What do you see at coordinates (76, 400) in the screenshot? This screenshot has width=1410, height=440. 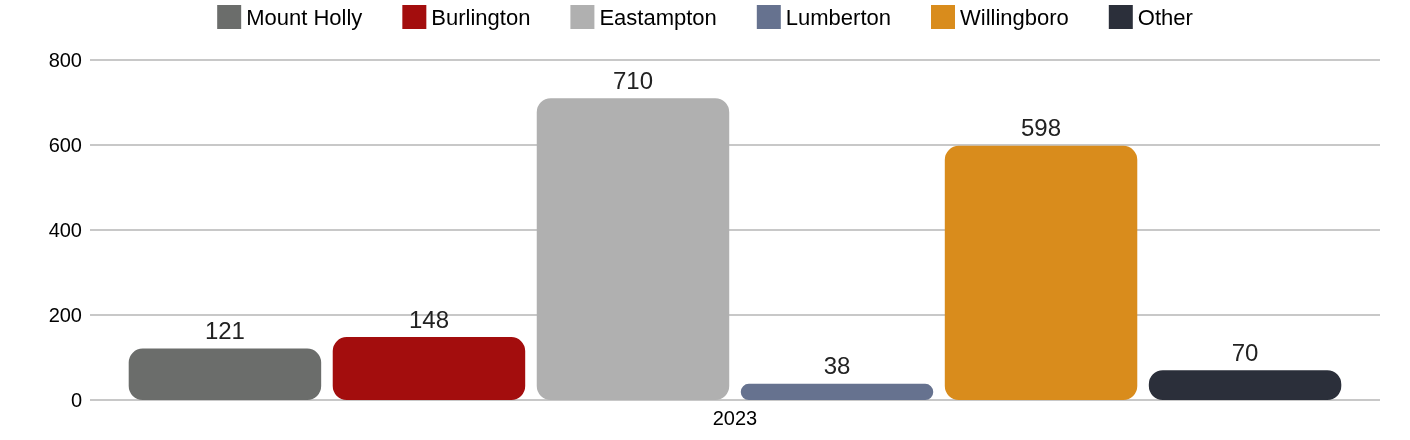 I see `y-tick-label: 0` at bounding box center [76, 400].